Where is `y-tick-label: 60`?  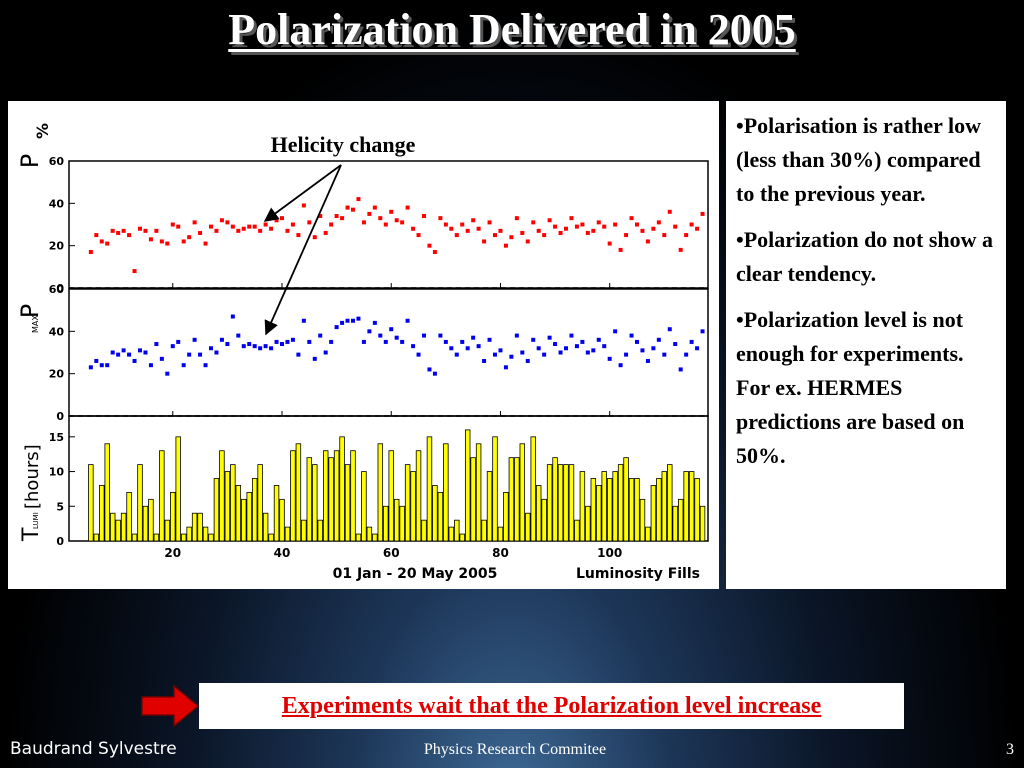 y-tick-label: 60 is located at coordinates (57, 289).